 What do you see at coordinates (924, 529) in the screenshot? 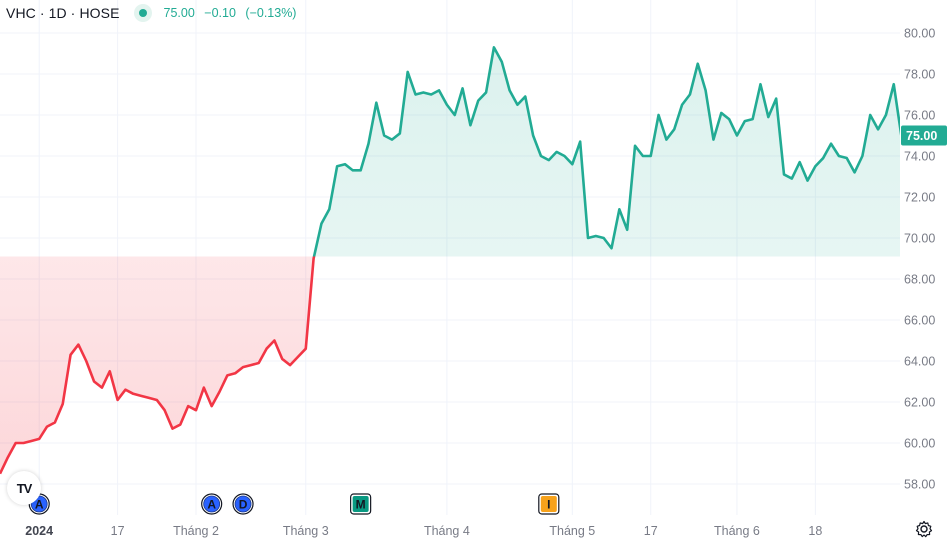
I see `settings-gear-icon` at bounding box center [924, 529].